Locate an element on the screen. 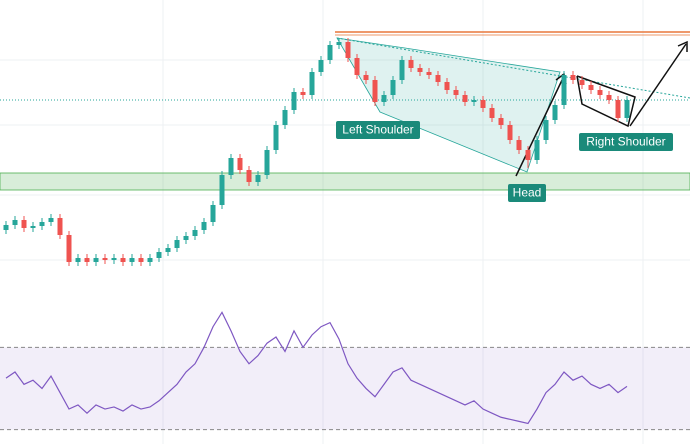  support-zone is located at coordinates (345, 181).